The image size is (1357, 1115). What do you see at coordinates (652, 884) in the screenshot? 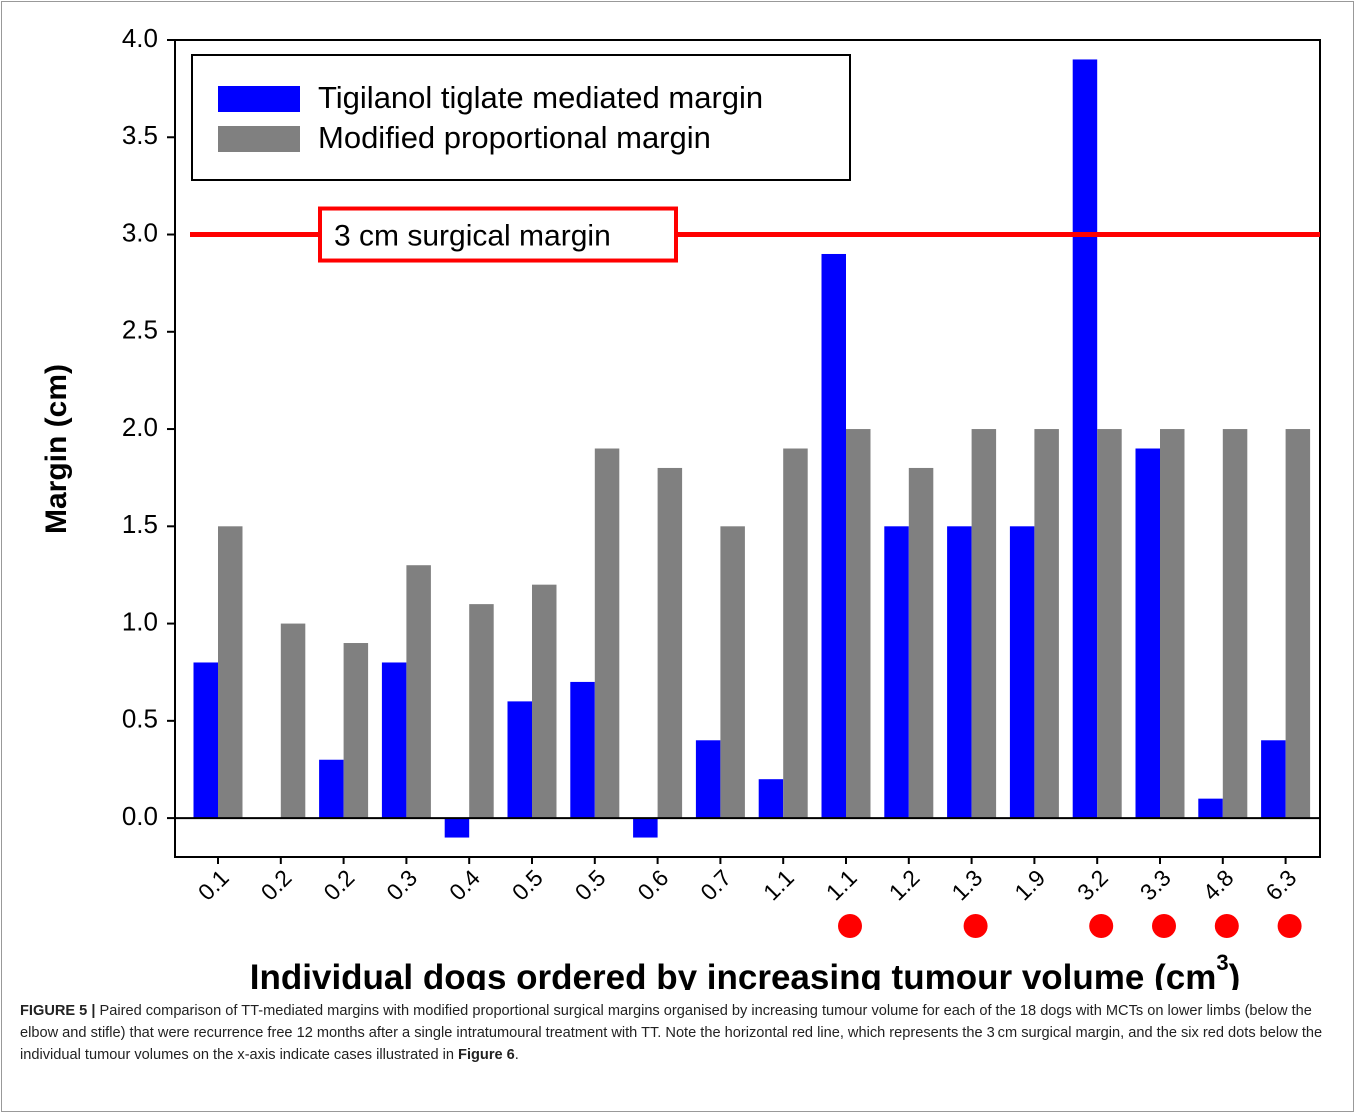
I see `x-tick-label: 0.6` at bounding box center [652, 884].